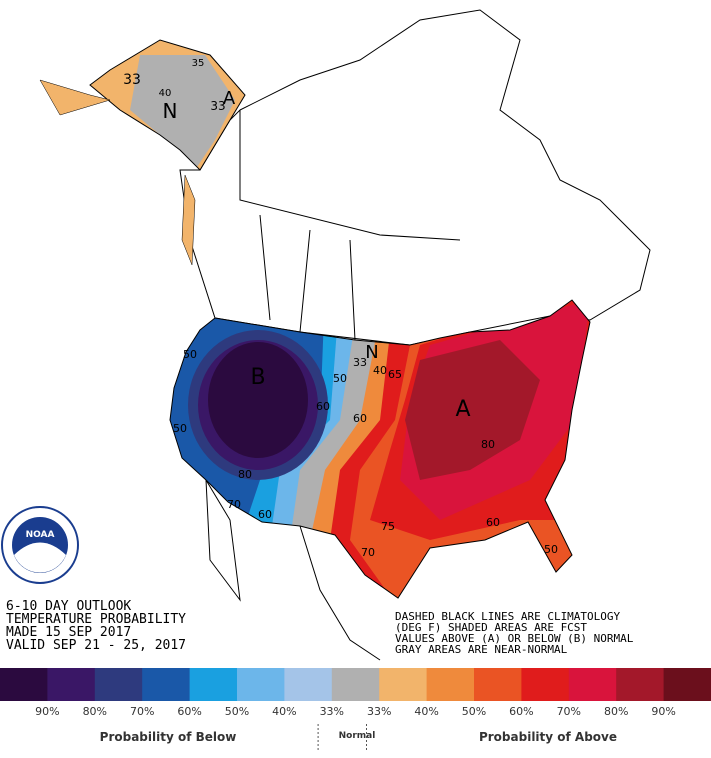  Describe the element at coordinates (68, 606) in the screenshot. I see `outlook-line: 6-10 DAY OUTLOOK` at that location.